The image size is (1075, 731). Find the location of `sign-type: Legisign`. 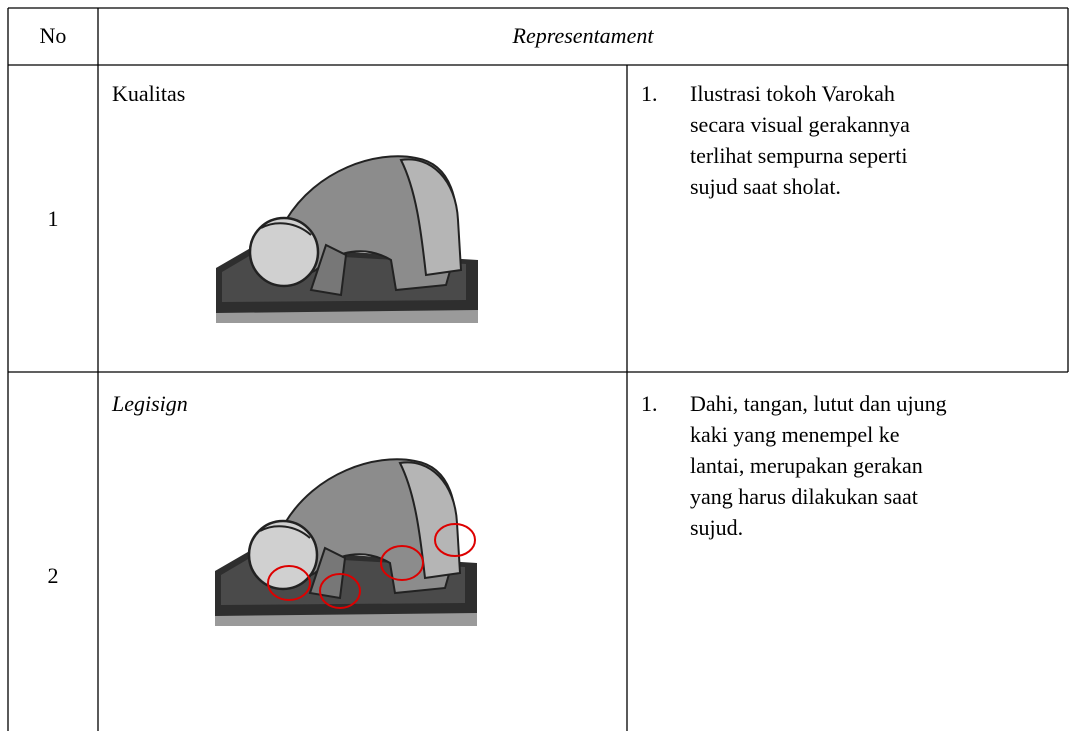

sign-type: Legisign is located at coordinates (150, 403).